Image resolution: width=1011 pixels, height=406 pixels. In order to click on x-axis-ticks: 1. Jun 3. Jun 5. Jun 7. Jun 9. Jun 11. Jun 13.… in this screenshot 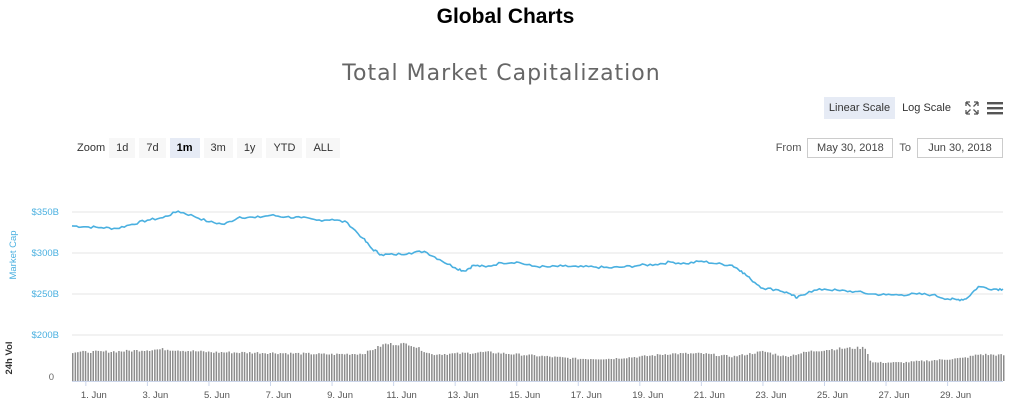, I will do `click(526, 391)`.